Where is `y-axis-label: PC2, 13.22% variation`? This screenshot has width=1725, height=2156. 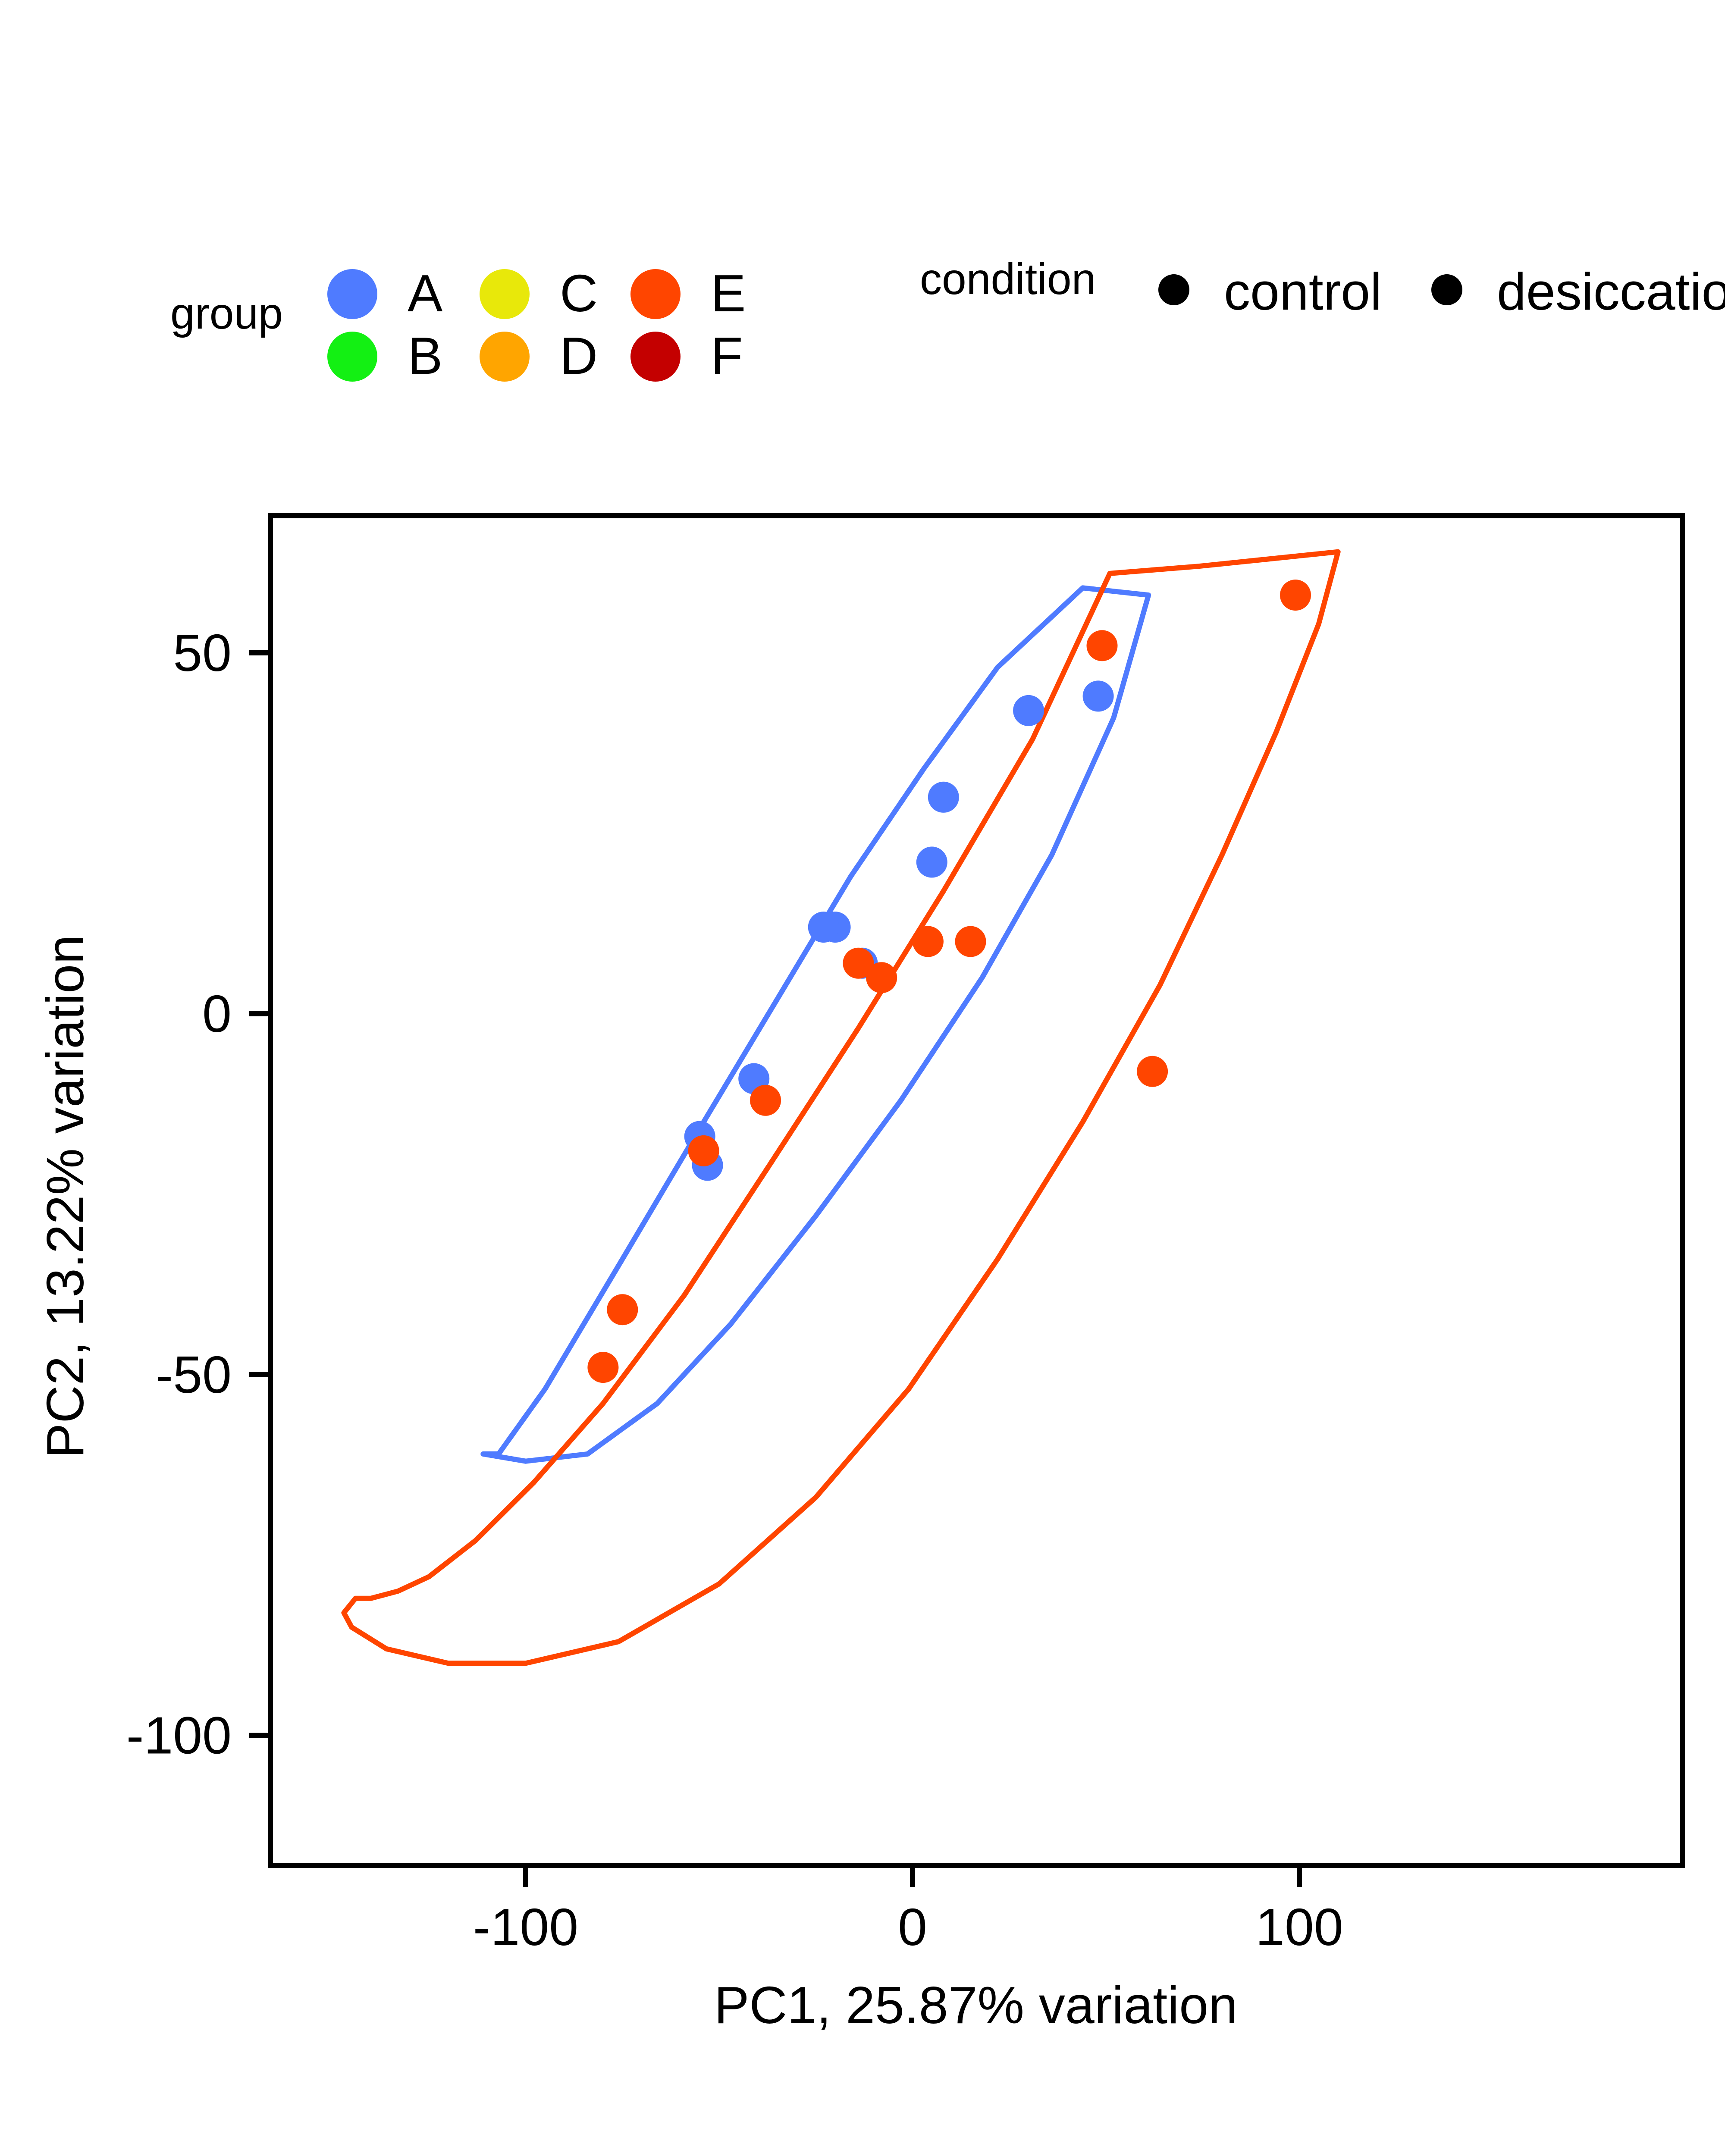
y-axis-label: PC2, 13.22% variation is located at coordinates (65, 1196).